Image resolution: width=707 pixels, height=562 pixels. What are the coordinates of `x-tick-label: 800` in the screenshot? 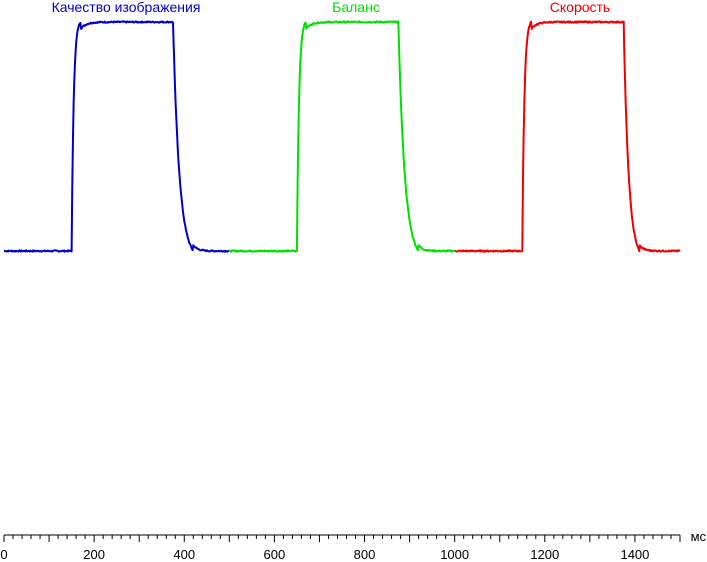 It's located at (365, 554).